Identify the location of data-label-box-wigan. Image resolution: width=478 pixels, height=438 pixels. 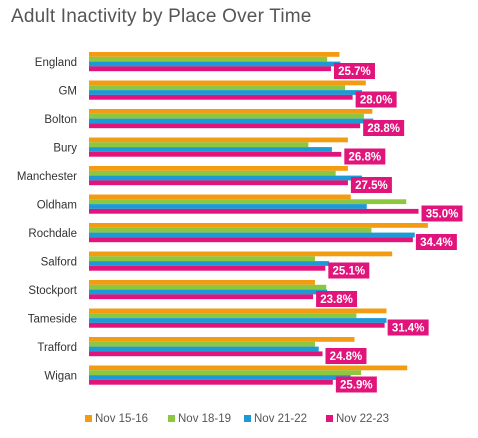
(356, 384).